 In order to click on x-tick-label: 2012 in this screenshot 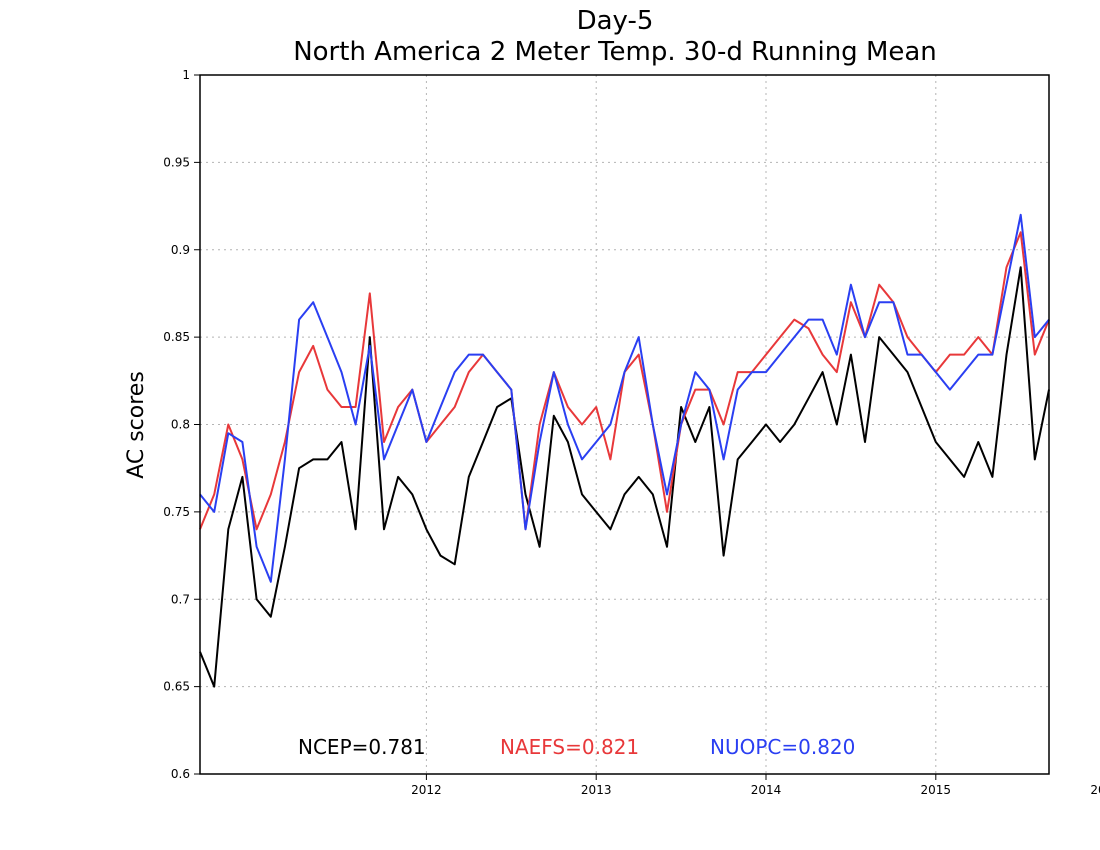, I will do `click(426, 790)`.